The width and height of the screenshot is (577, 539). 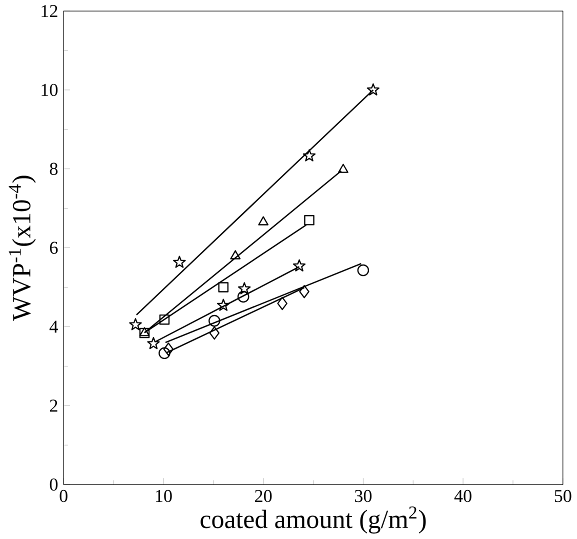 What do you see at coordinates (164, 496) in the screenshot?
I see `x-tick-label: 10` at bounding box center [164, 496].